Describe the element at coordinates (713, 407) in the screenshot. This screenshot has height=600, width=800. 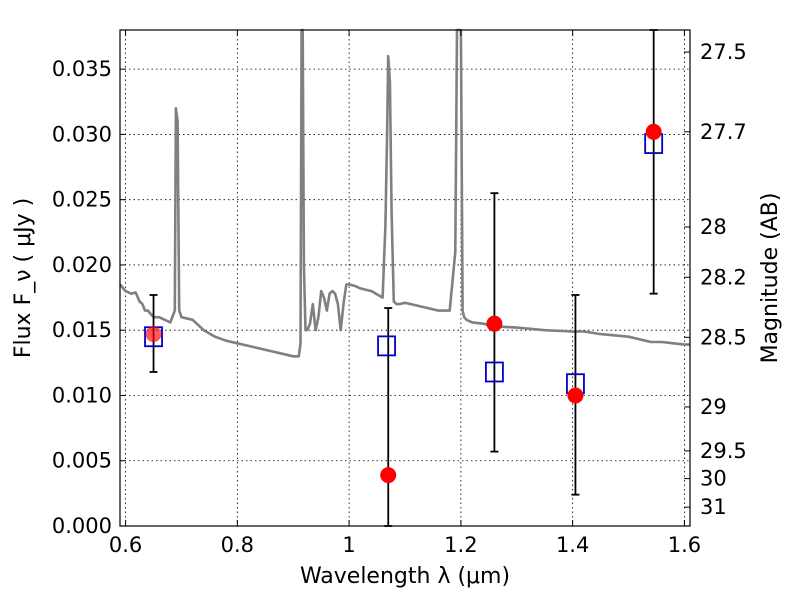
I see `y2-tick-label: 29` at that location.